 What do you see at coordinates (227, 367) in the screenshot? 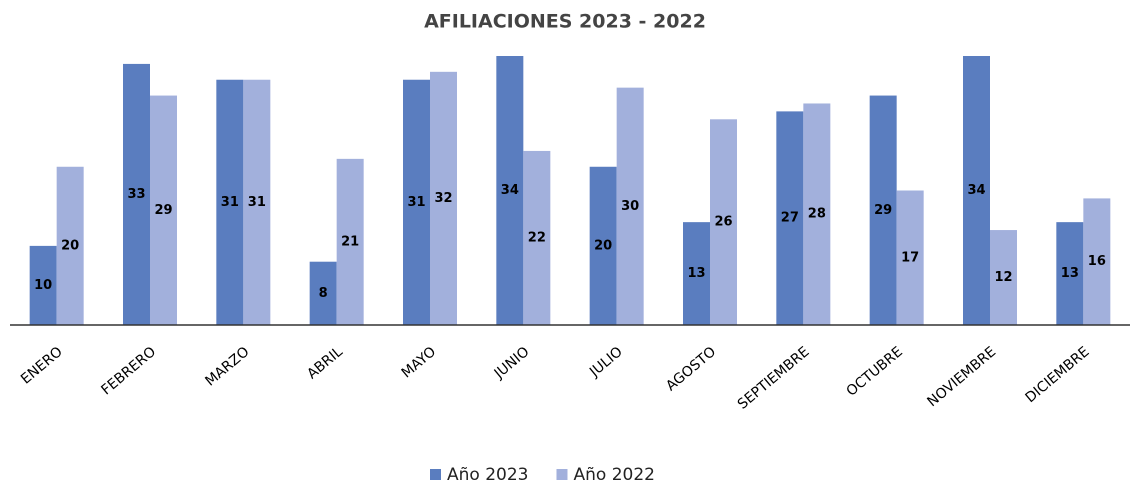
I see `x-tick-label: MARZO` at bounding box center [227, 367].